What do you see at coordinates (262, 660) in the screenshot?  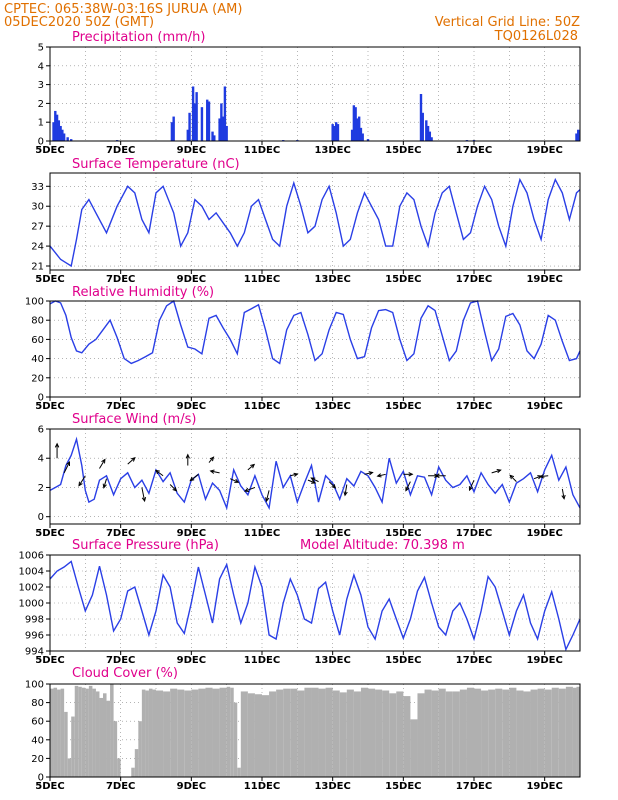 I see `pressure-xtick-label: 11DEC` at bounding box center [262, 660].